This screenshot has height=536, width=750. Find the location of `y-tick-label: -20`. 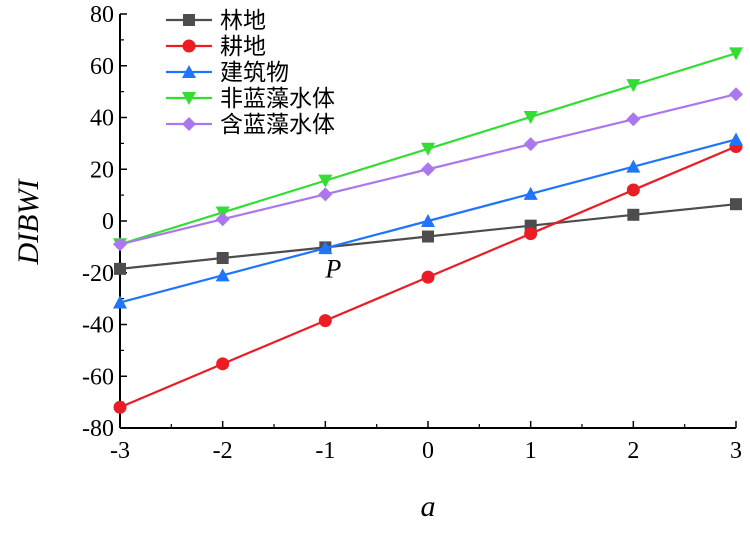

y-tick-label: -20 is located at coordinates (98, 274).